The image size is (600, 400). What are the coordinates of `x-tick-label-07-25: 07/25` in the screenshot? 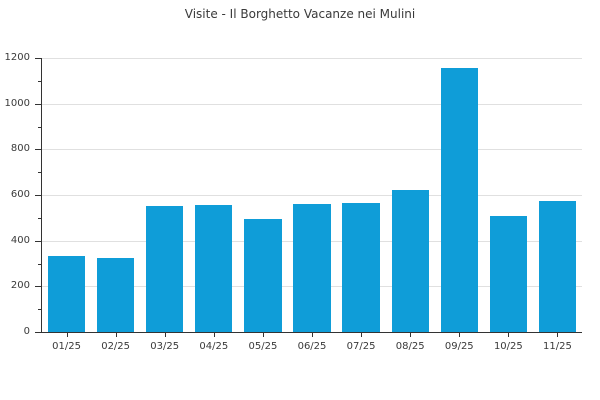 It's located at (361, 346).